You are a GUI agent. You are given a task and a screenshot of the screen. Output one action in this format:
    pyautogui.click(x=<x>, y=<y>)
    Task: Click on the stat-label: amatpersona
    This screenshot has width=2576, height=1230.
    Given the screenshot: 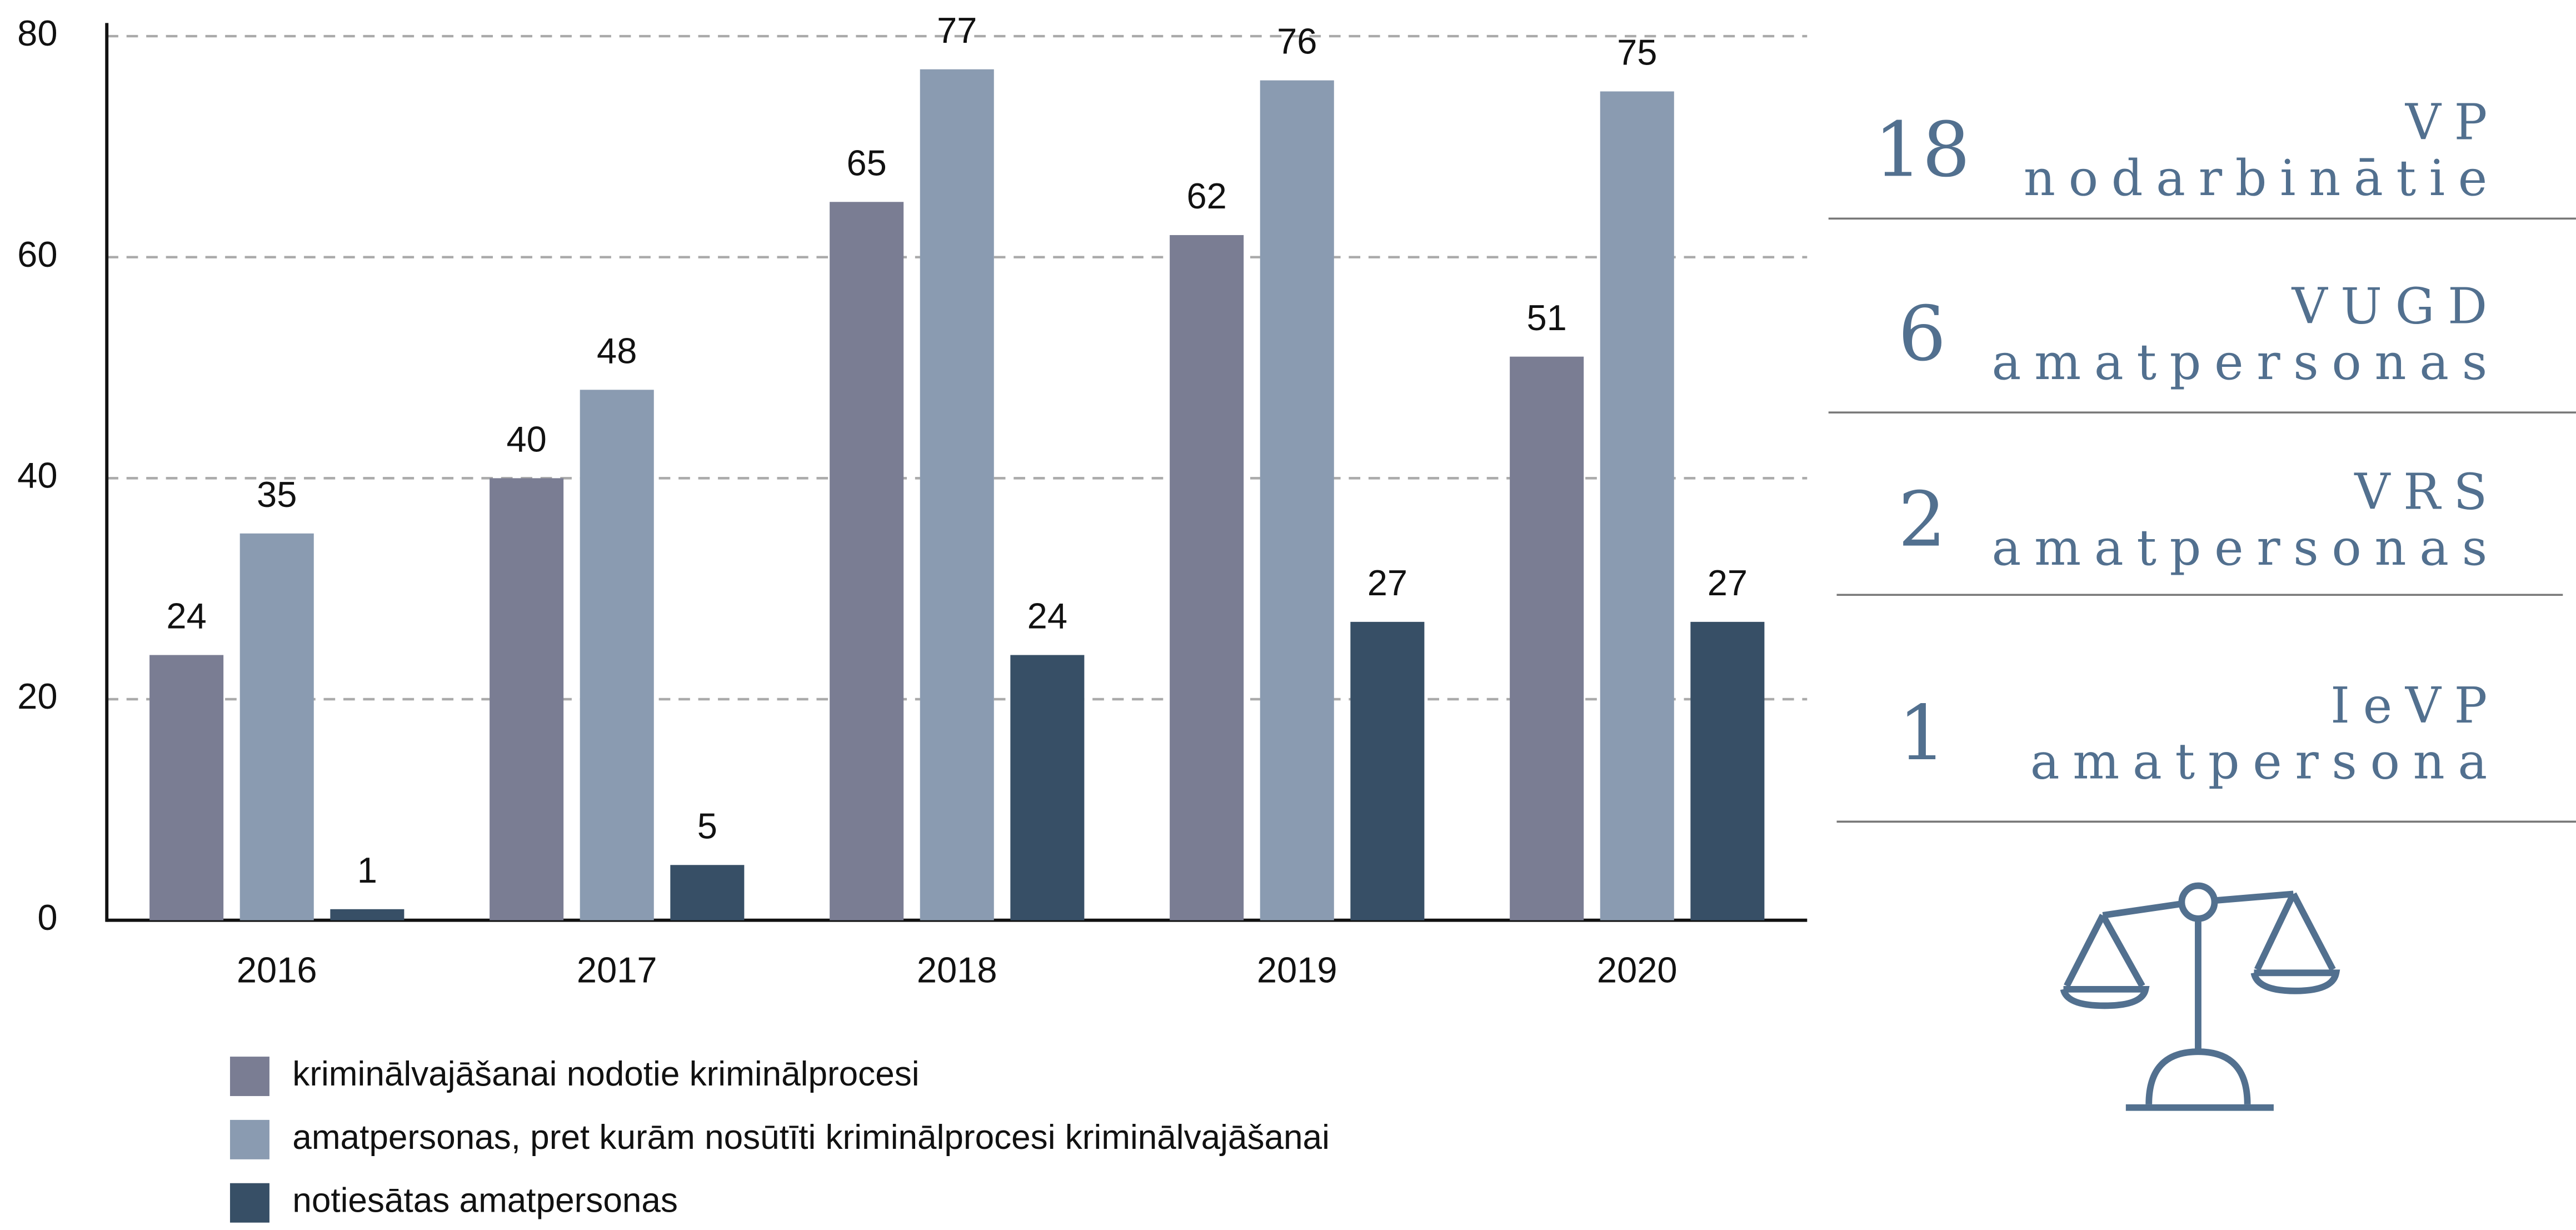 What is the action you would take?
    pyautogui.click(x=2265, y=761)
    